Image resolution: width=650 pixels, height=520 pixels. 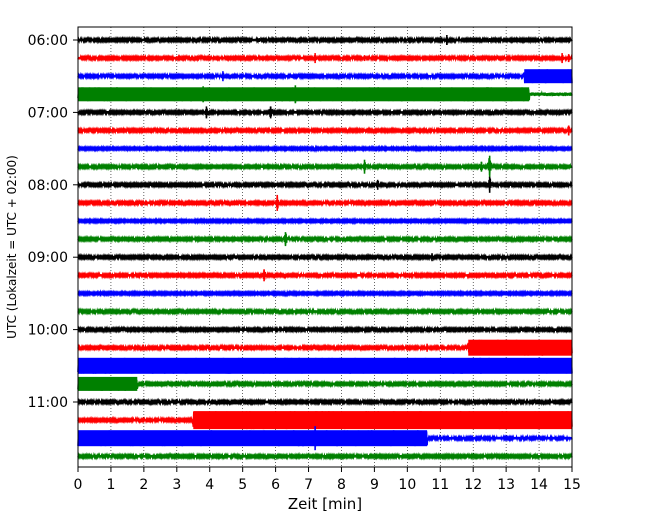 What do you see at coordinates (48, 331) in the screenshot?
I see `y-tick-label: 10:00` at bounding box center [48, 331].